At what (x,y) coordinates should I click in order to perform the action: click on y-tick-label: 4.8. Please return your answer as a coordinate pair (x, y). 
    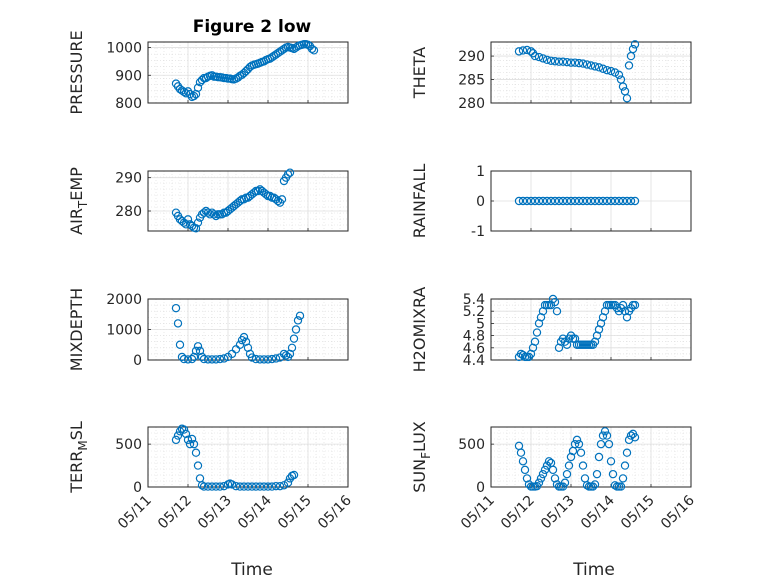
    Looking at the image, I should click on (474, 337).